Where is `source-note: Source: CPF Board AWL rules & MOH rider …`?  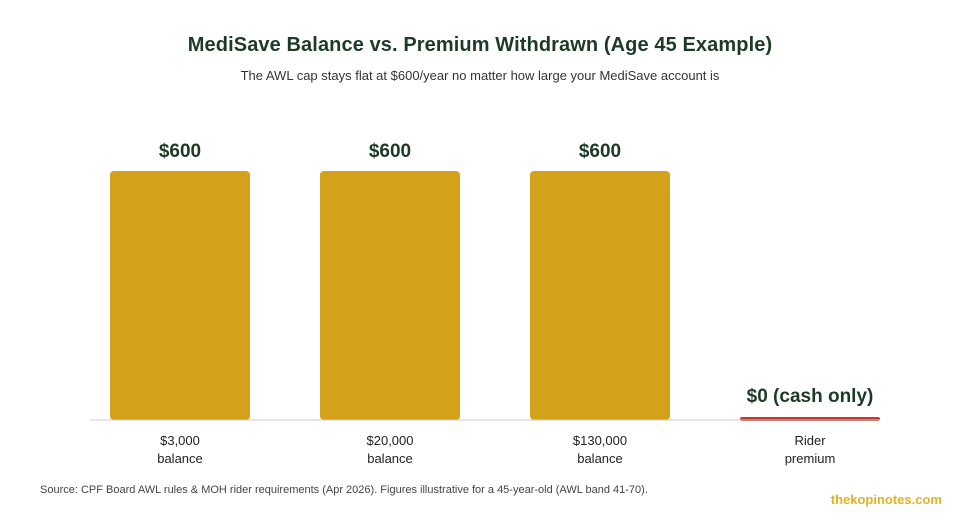
source-note: Source: CPF Board AWL rules & MOH rider … is located at coordinates (344, 490).